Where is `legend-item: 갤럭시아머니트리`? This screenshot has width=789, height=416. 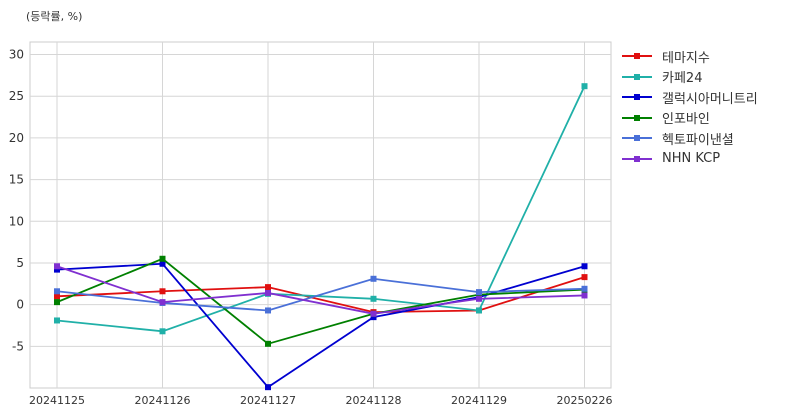 legend-item: 갤럭시아머니트리 is located at coordinates (690, 97).